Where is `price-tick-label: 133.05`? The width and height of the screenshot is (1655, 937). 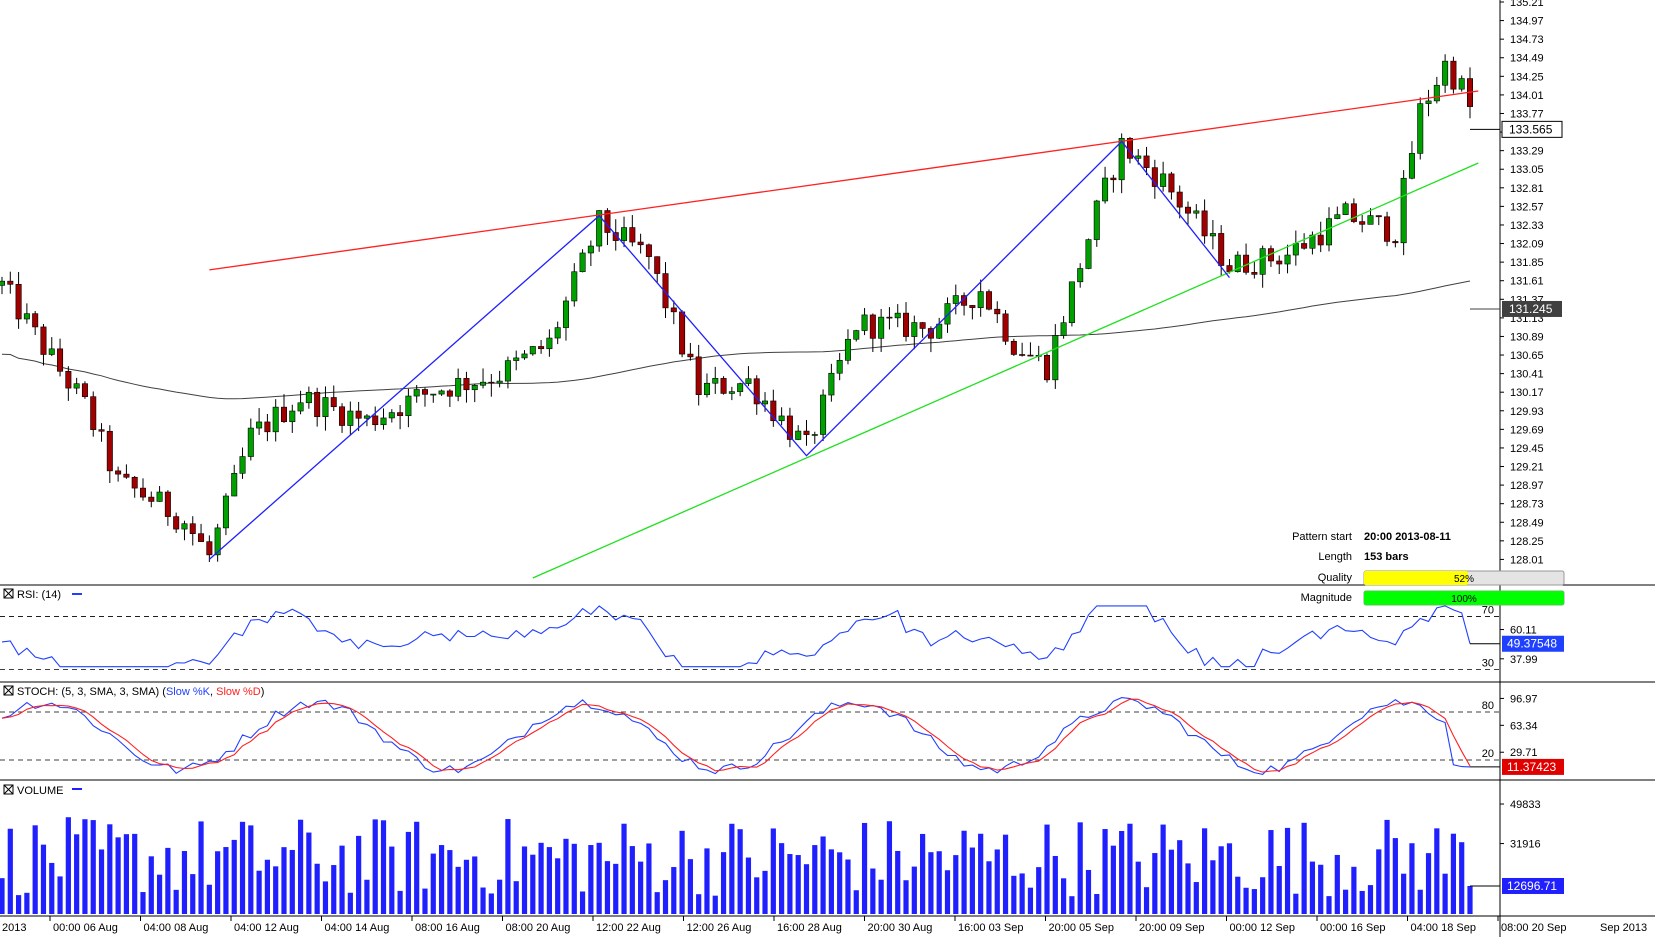
price-tick-label: 133.05 is located at coordinates (1527, 170).